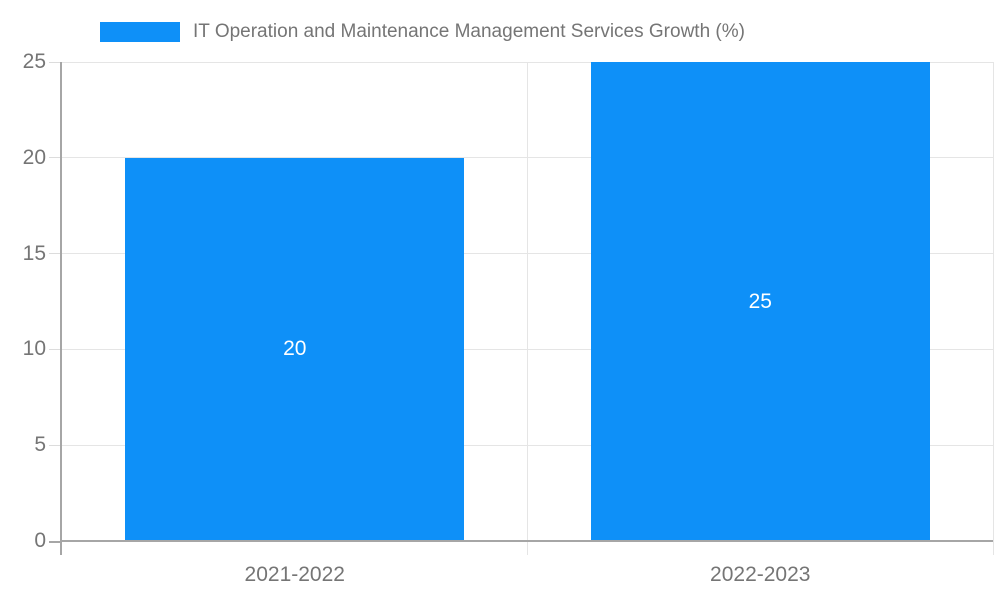 The height and width of the screenshot is (600, 1000). I want to click on y-tick-label: 5, so click(40, 445).